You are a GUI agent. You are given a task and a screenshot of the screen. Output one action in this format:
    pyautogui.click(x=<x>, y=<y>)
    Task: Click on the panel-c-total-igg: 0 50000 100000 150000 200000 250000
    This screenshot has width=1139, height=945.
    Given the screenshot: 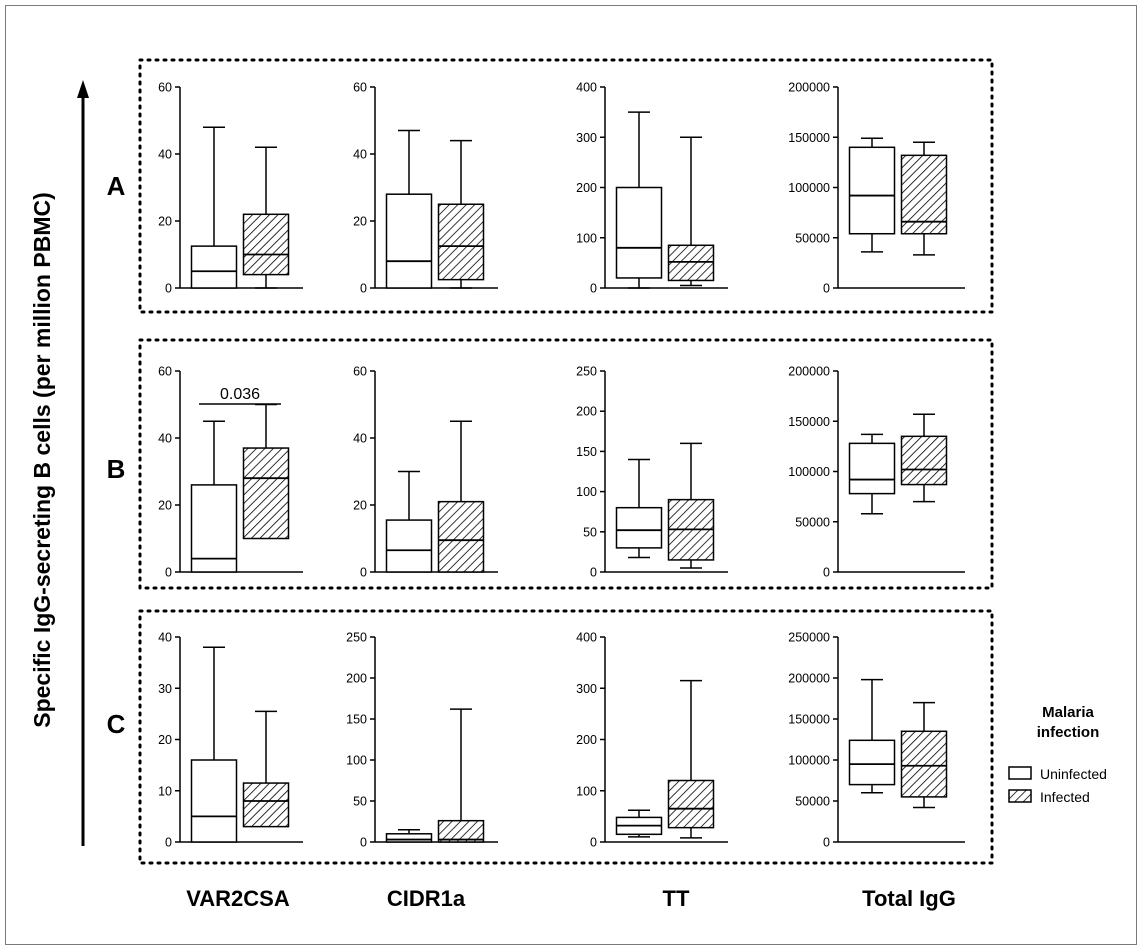 What is the action you would take?
    pyautogui.click(x=876, y=740)
    